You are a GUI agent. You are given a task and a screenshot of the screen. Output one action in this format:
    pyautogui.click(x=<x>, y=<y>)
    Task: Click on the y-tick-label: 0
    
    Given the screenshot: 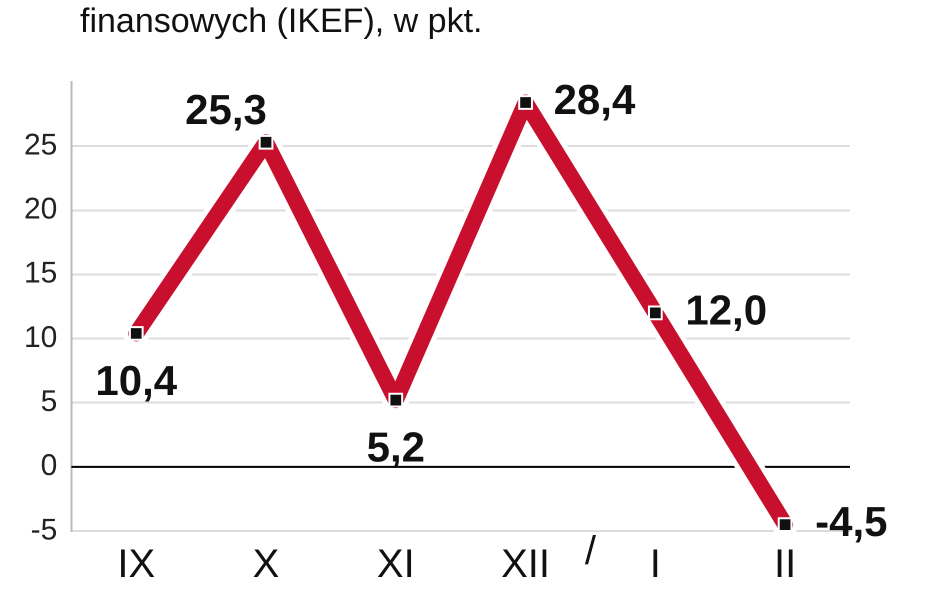 What is the action you would take?
    pyautogui.click(x=49, y=465)
    